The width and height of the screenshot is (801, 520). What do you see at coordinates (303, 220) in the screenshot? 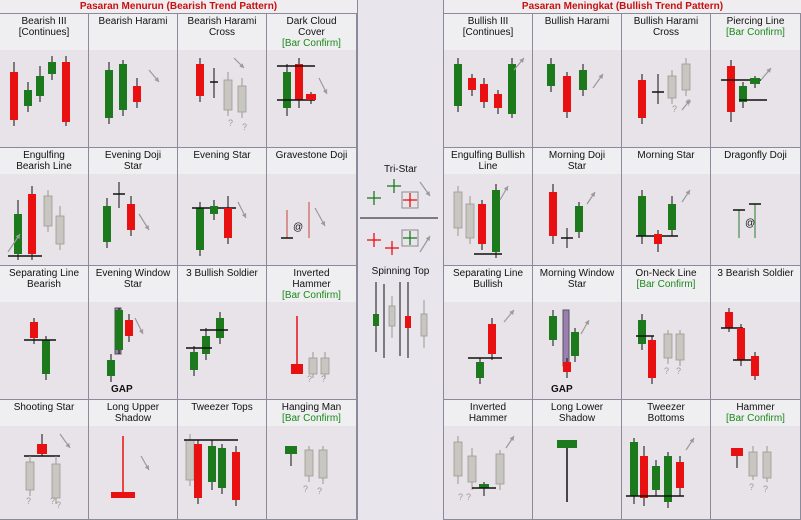
I see `candlestick-diagram: @` at bounding box center [303, 220].